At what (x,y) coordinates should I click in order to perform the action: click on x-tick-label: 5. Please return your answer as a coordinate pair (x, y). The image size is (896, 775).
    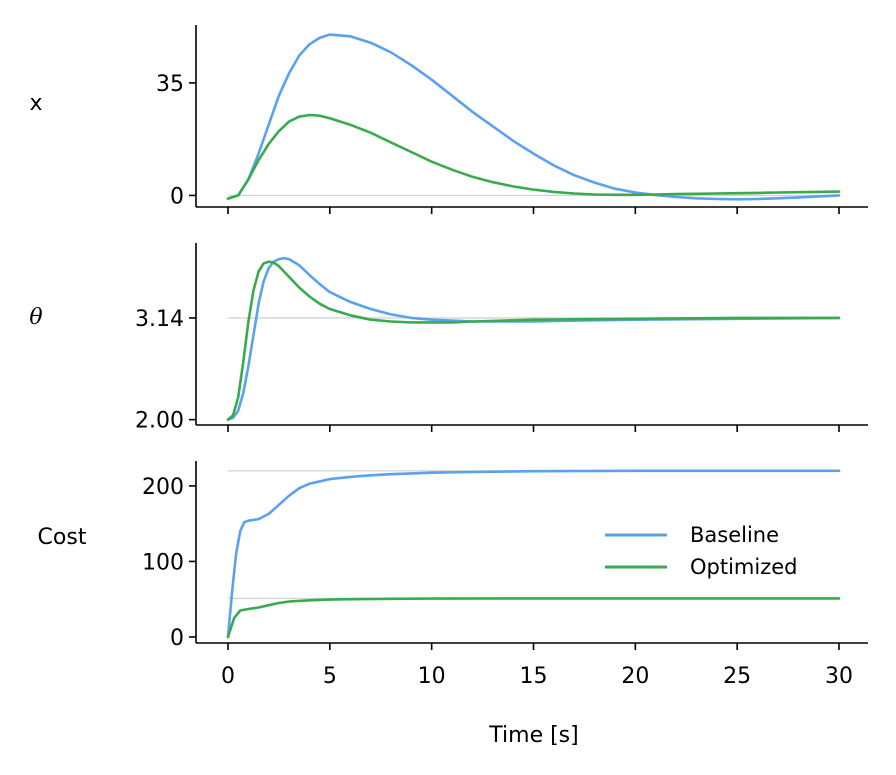
    Looking at the image, I should click on (330, 676).